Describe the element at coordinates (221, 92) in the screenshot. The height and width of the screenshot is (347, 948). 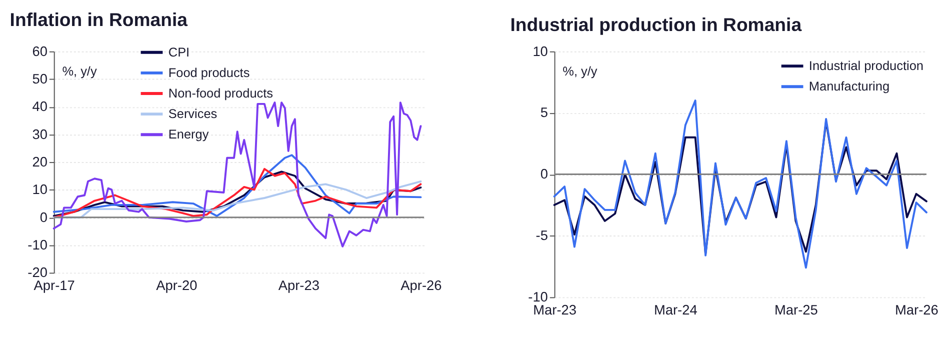
I see `legend-label: Non-food products` at that location.